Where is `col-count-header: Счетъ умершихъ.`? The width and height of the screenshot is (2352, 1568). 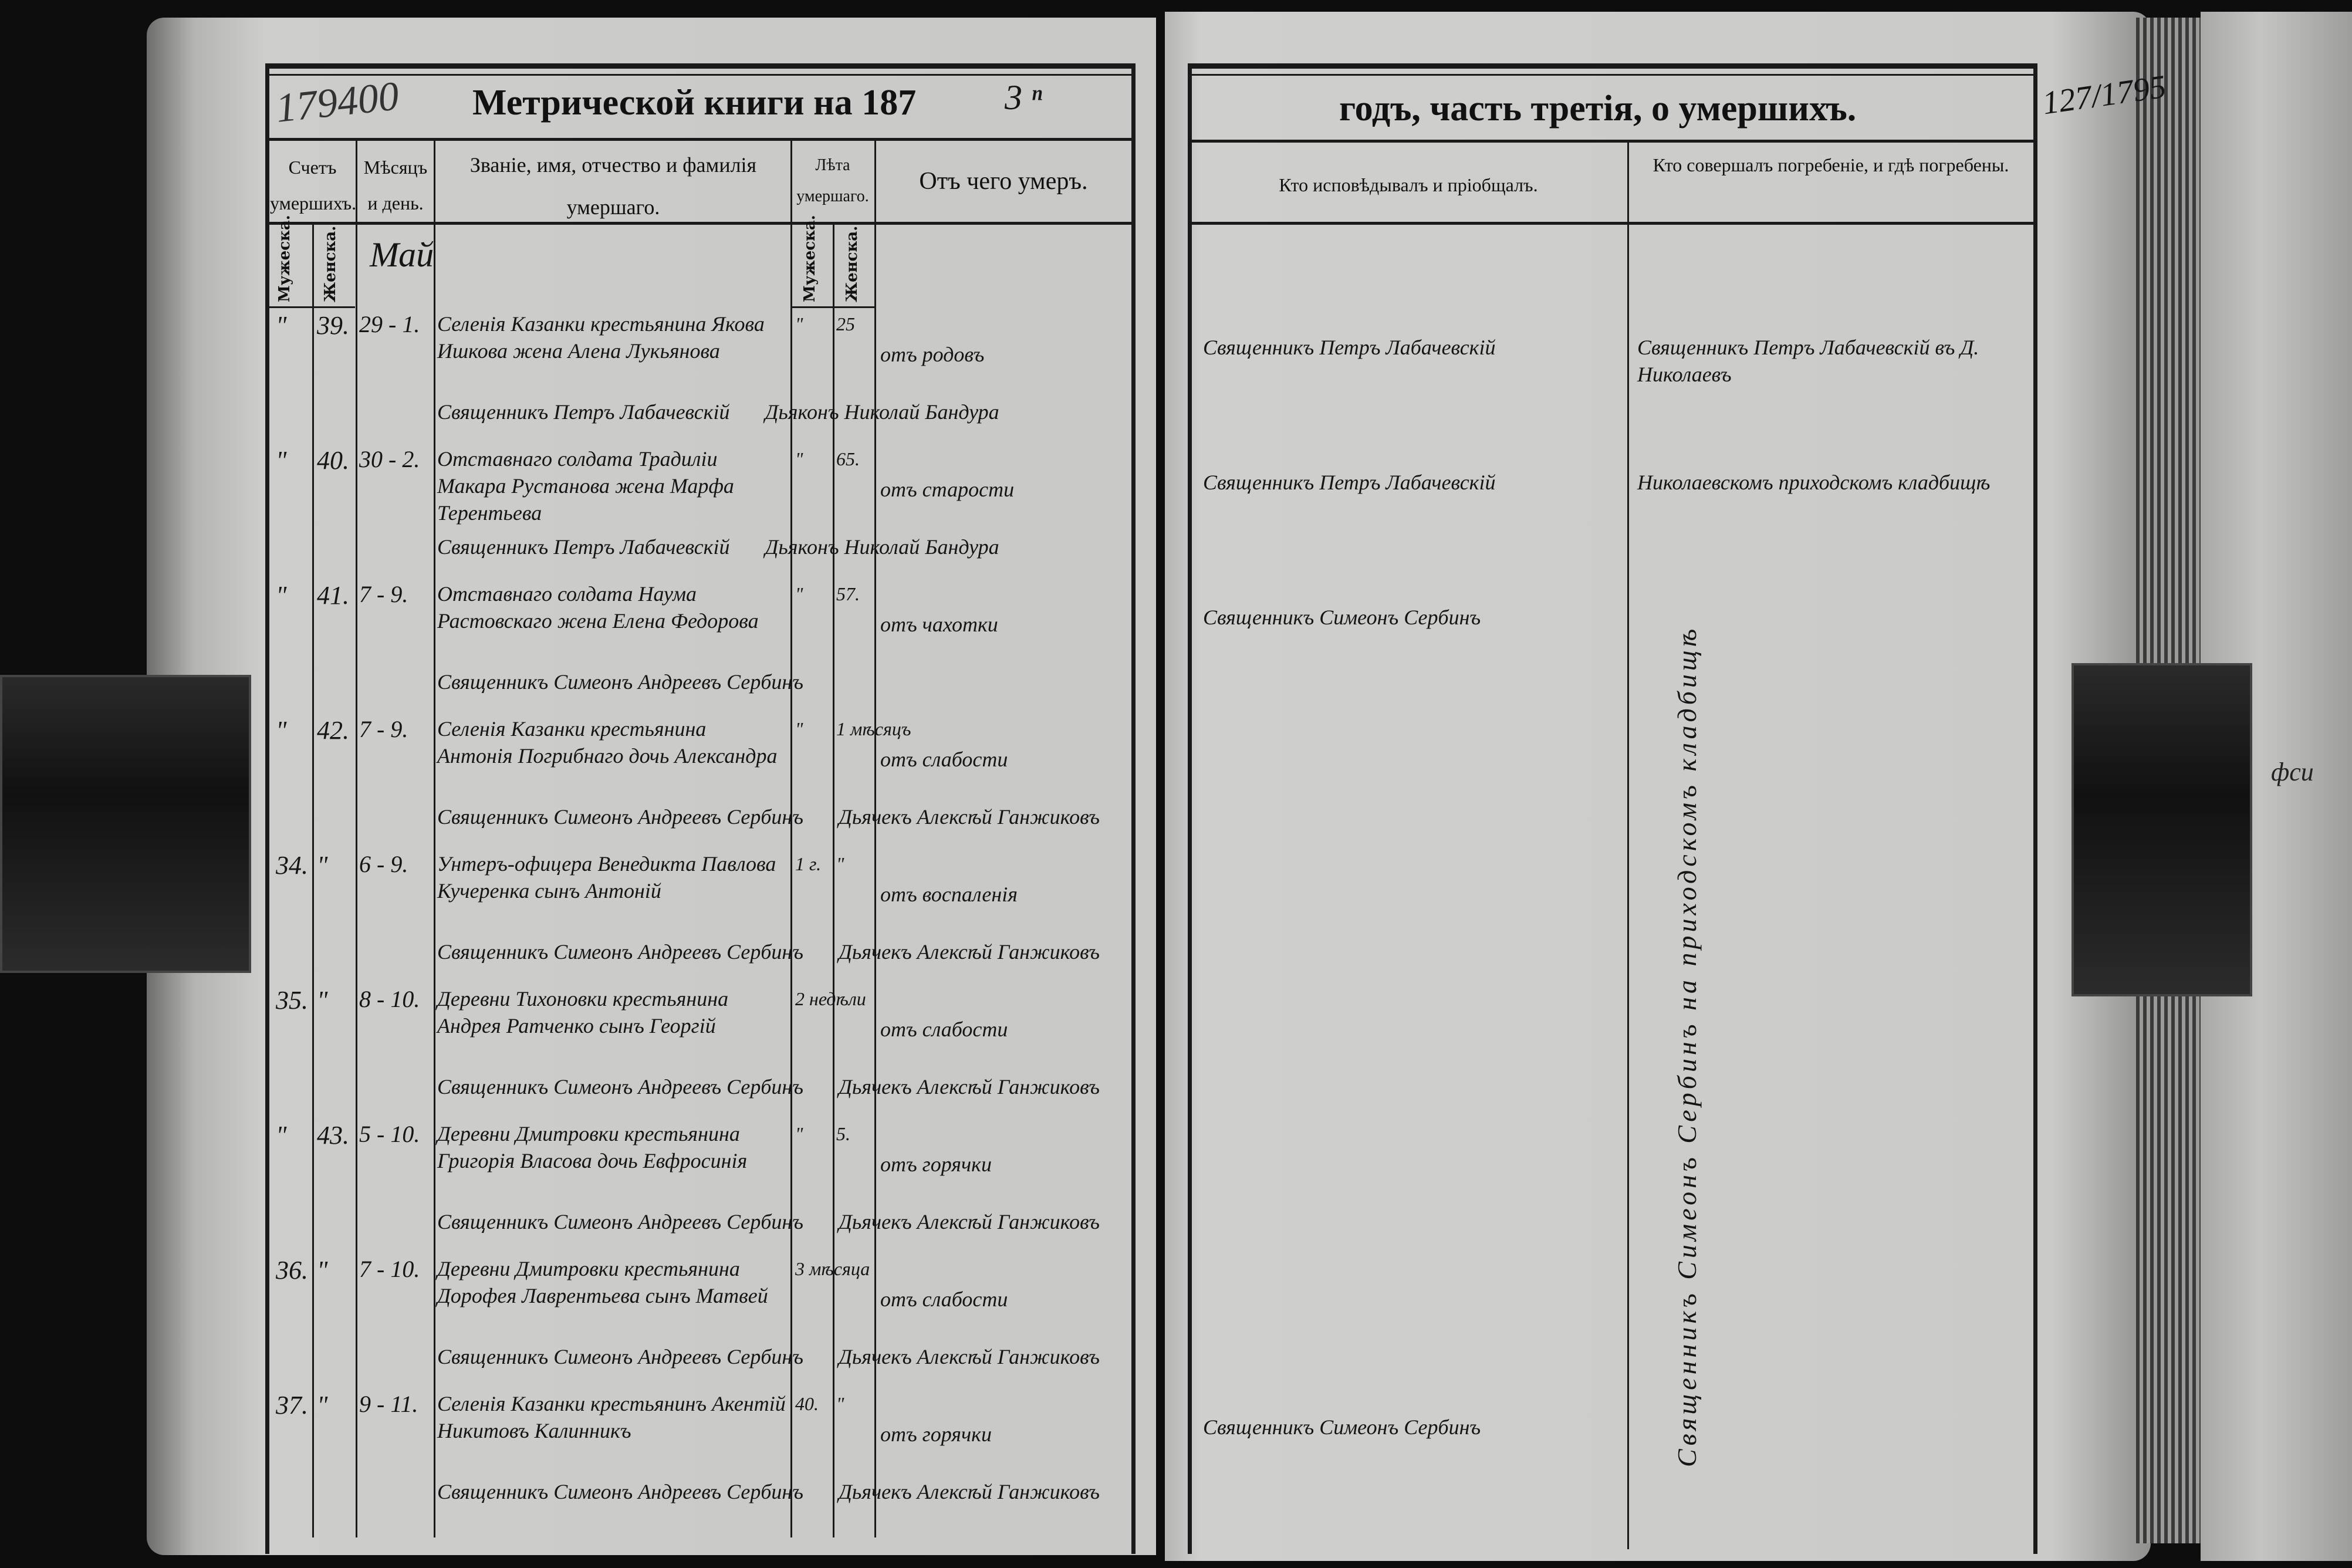
col-count-header: Счетъ умершихъ. is located at coordinates (313, 185).